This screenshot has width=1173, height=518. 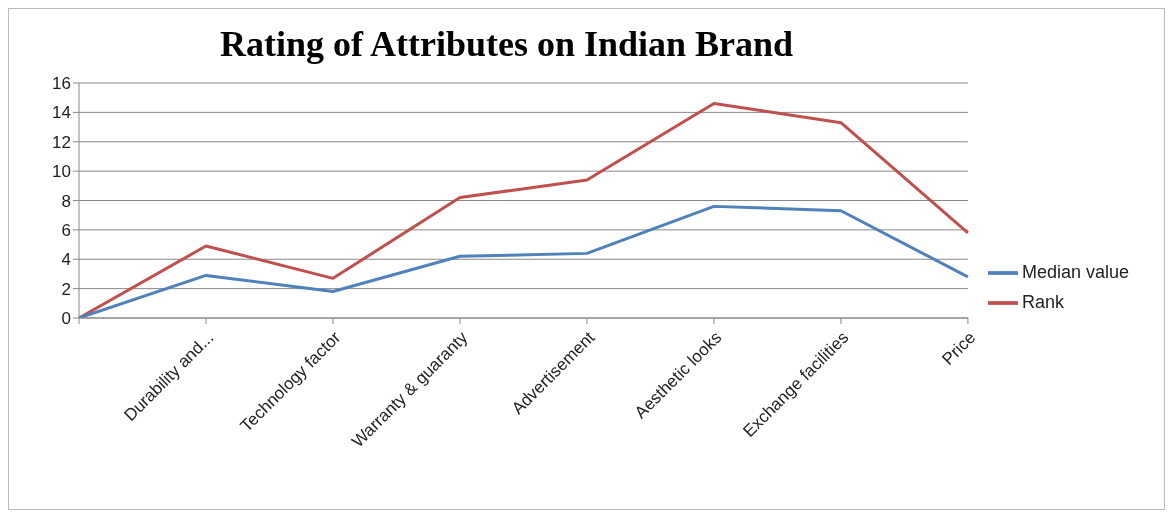 What do you see at coordinates (506, 44) in the screenshot?
I see `chart-title: Rating of Attributes on Indian Brand` at bounding box center [506, 44].